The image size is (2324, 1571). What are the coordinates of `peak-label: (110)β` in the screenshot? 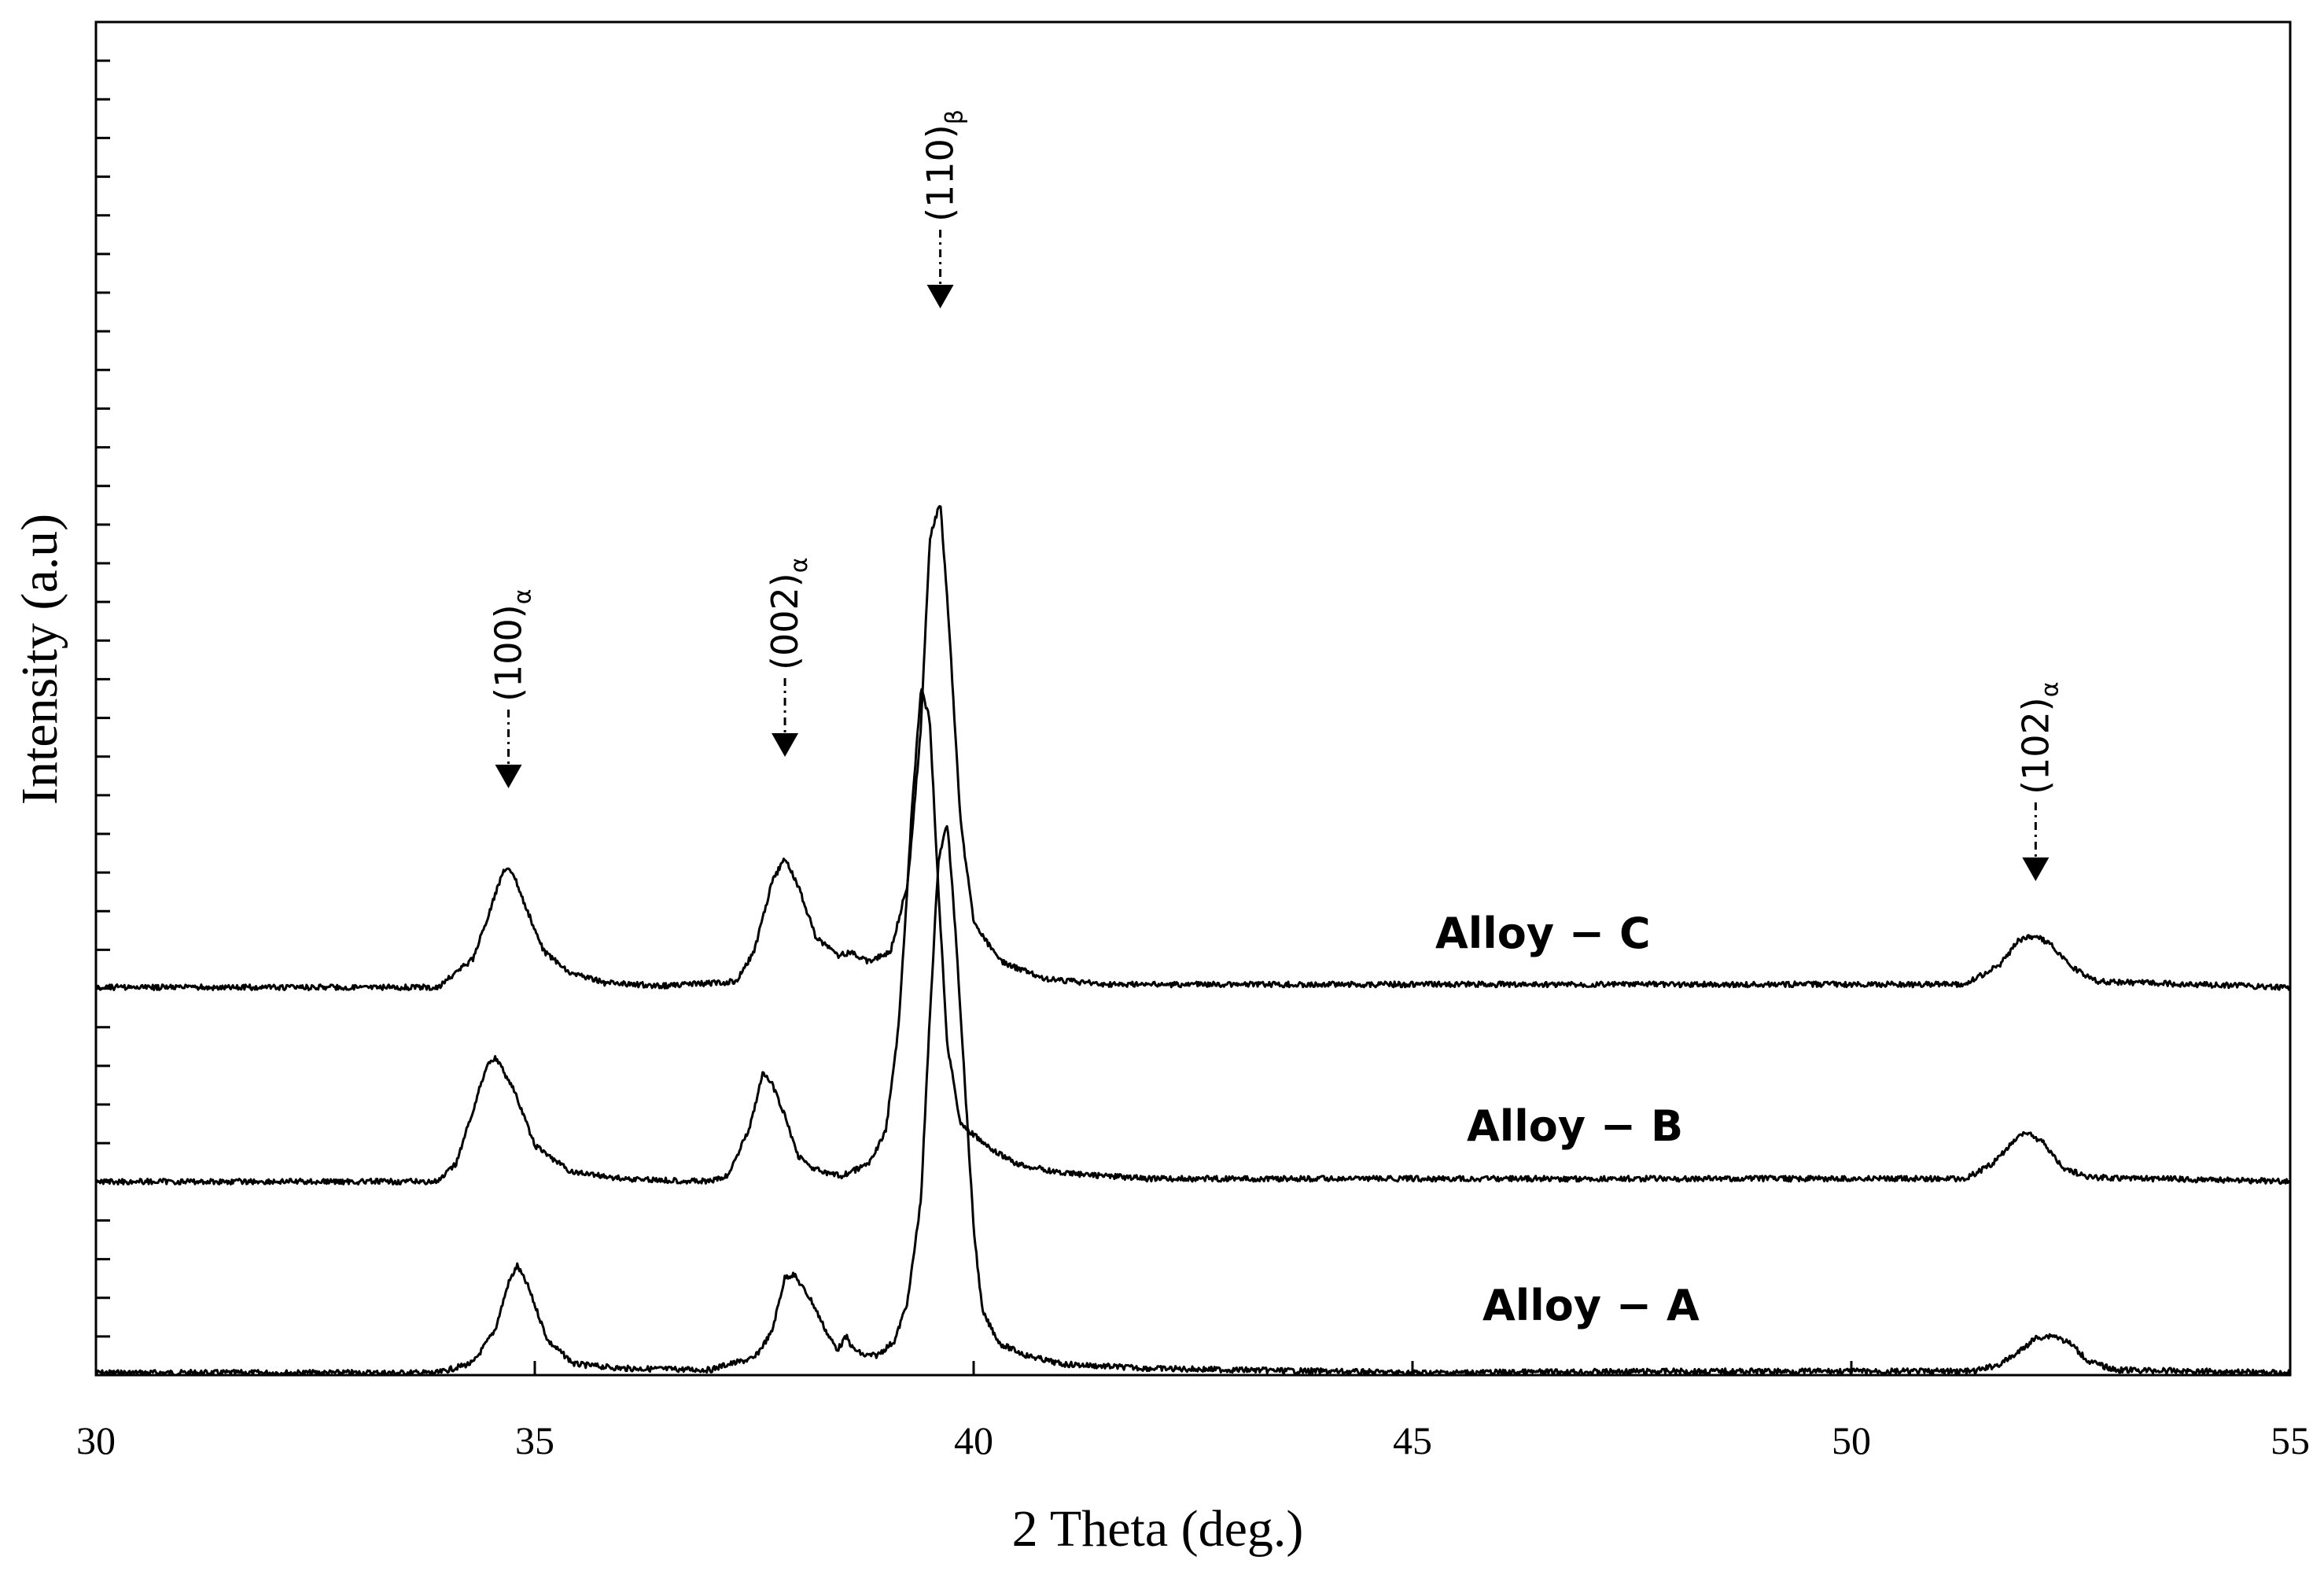 It's located at (944, 166).